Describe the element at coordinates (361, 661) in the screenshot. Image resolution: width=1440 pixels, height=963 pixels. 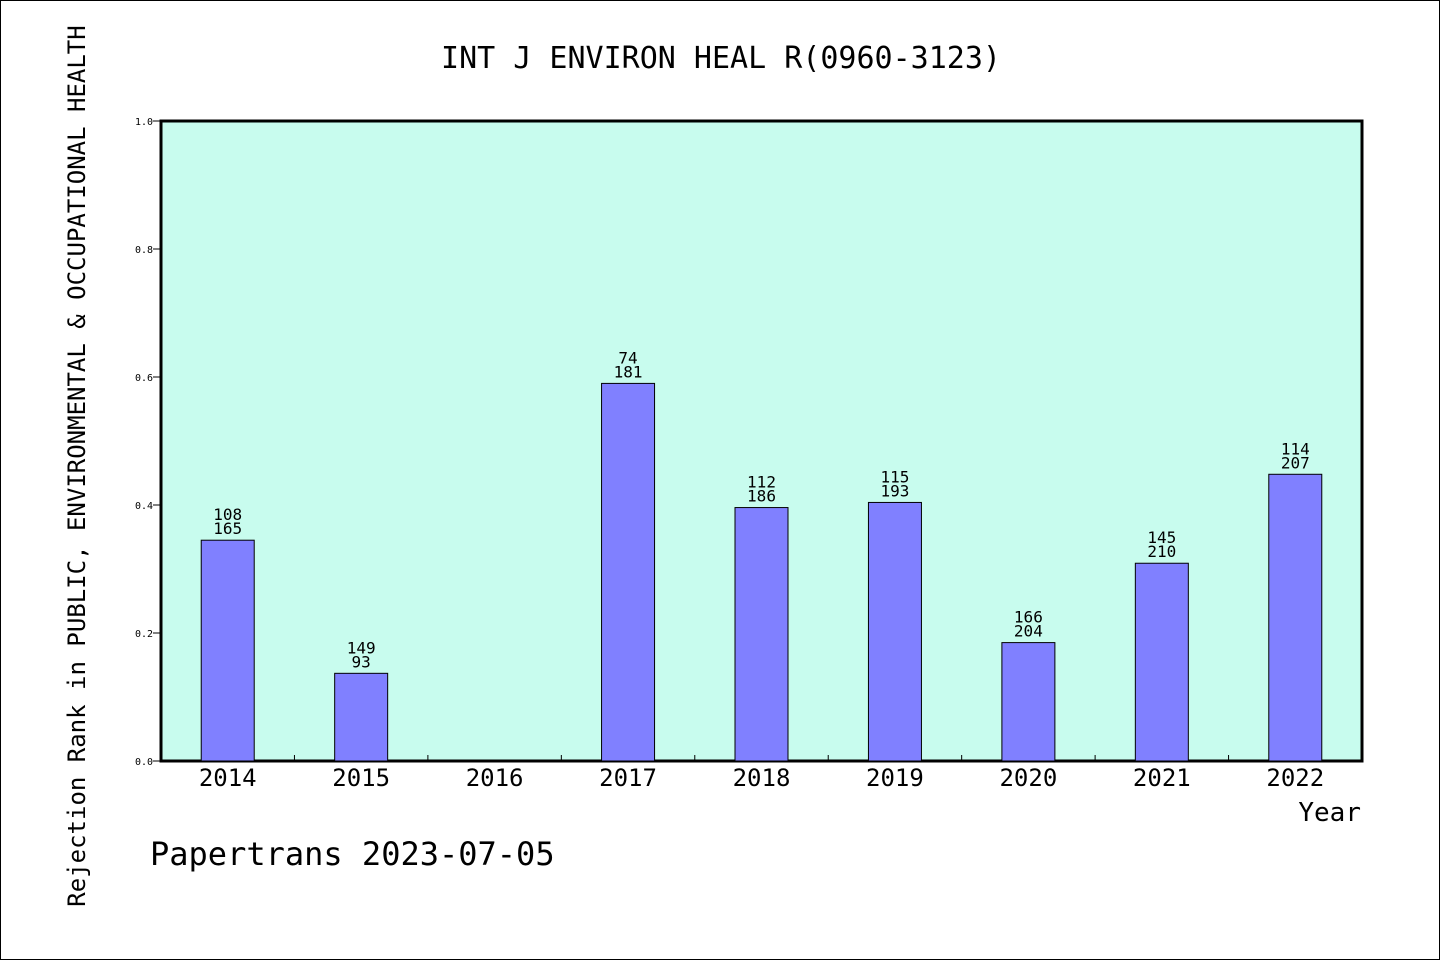
I see `bar-total-label: 93` at that location.